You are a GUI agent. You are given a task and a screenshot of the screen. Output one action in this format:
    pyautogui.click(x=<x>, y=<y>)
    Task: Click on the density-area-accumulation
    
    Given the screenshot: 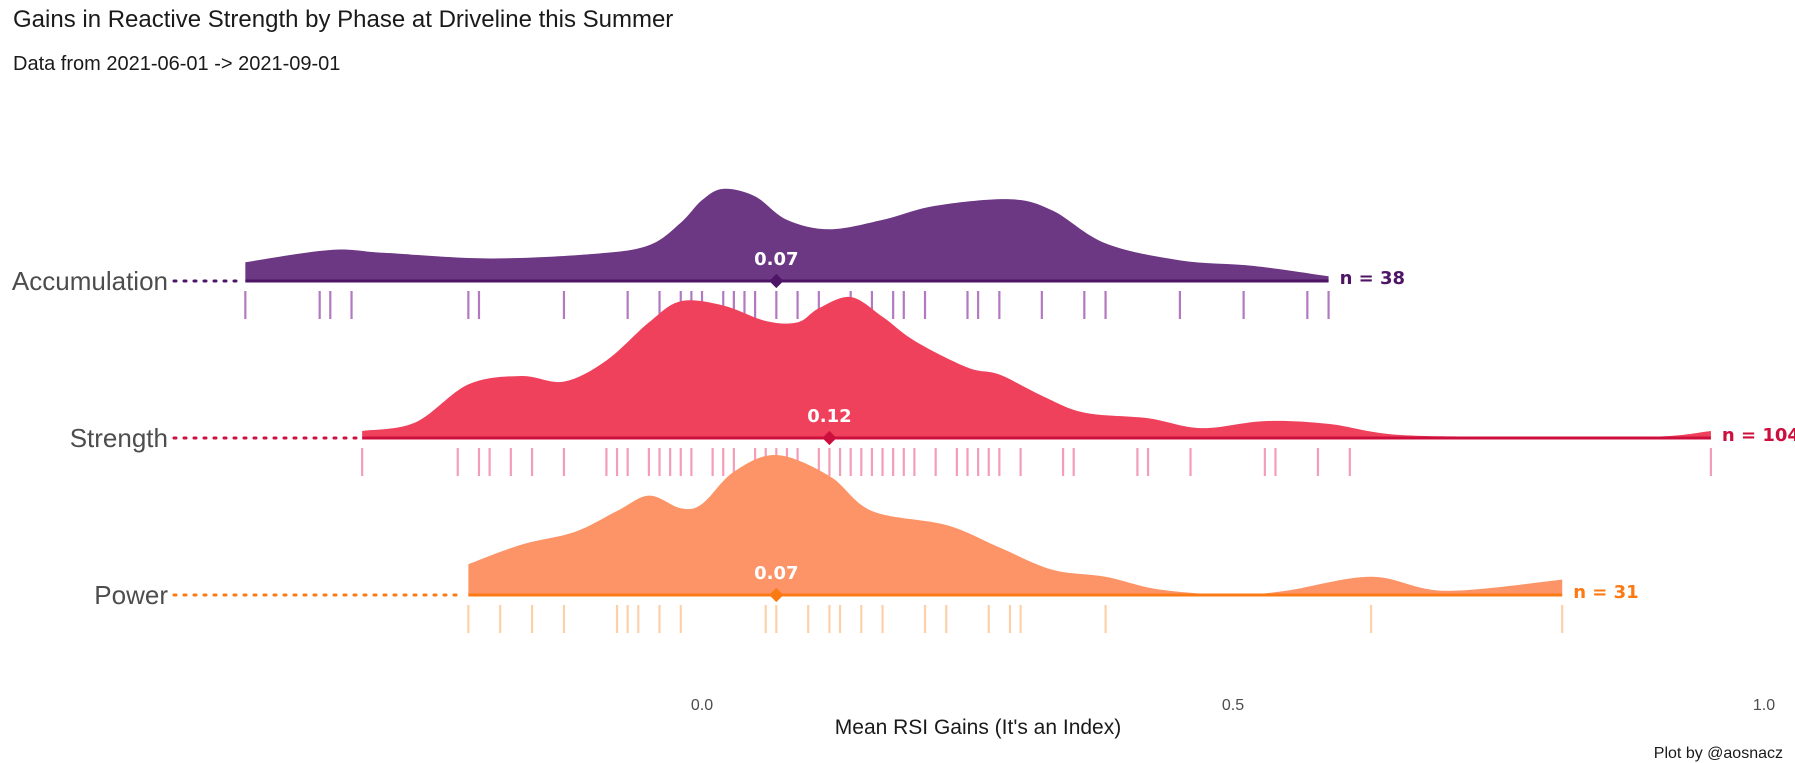 What is the action you would take?
    pyautogui.click(x=787, y=234)
    